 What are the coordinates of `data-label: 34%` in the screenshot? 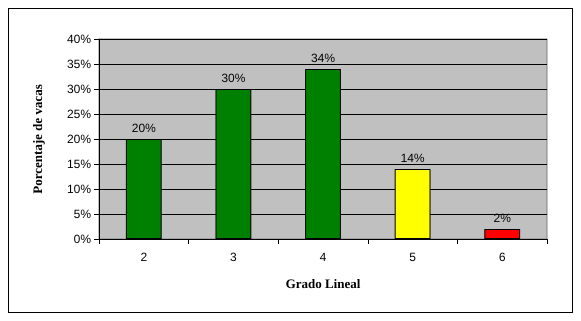 It's located at (323, 58).